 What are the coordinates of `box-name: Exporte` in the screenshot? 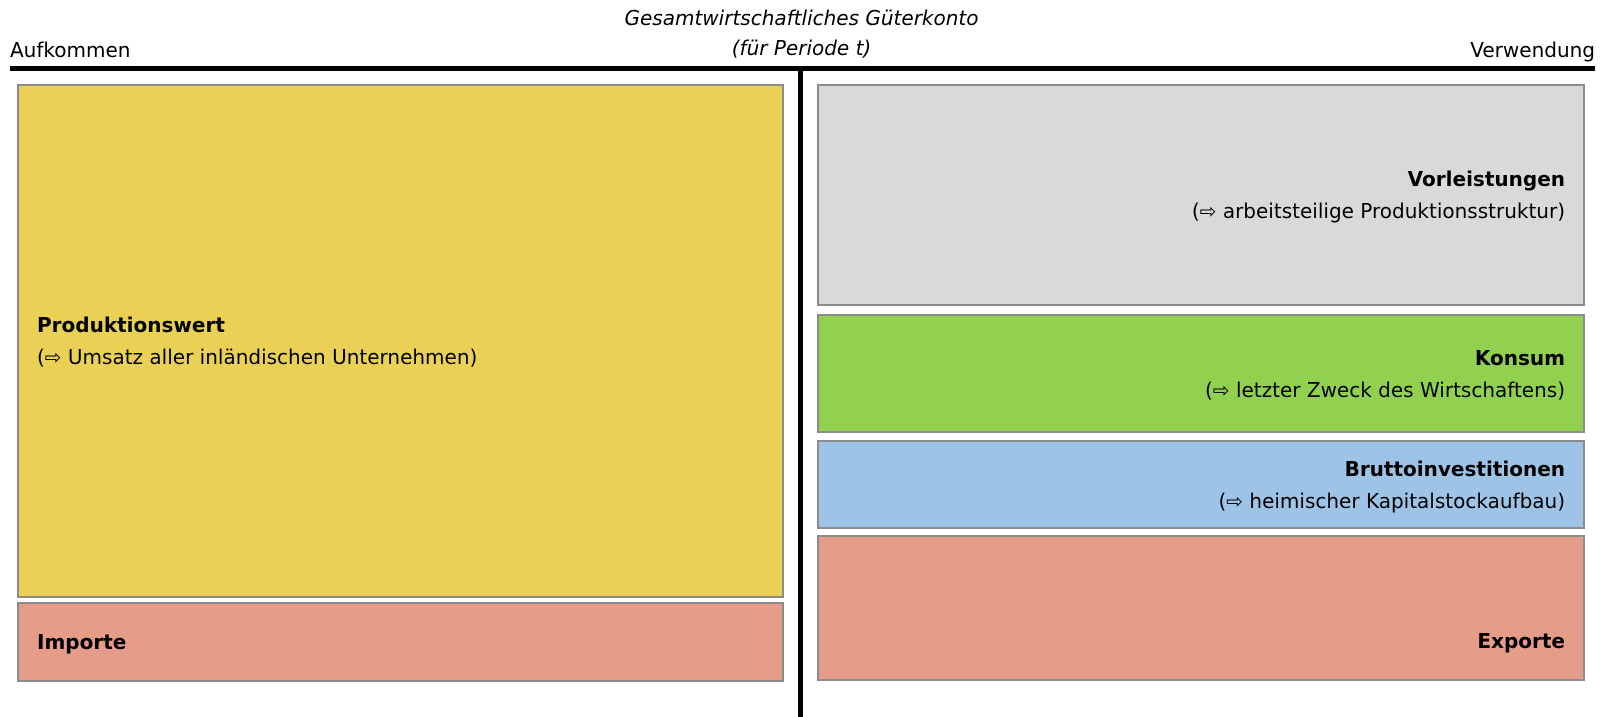 It's located at (1521, 641).